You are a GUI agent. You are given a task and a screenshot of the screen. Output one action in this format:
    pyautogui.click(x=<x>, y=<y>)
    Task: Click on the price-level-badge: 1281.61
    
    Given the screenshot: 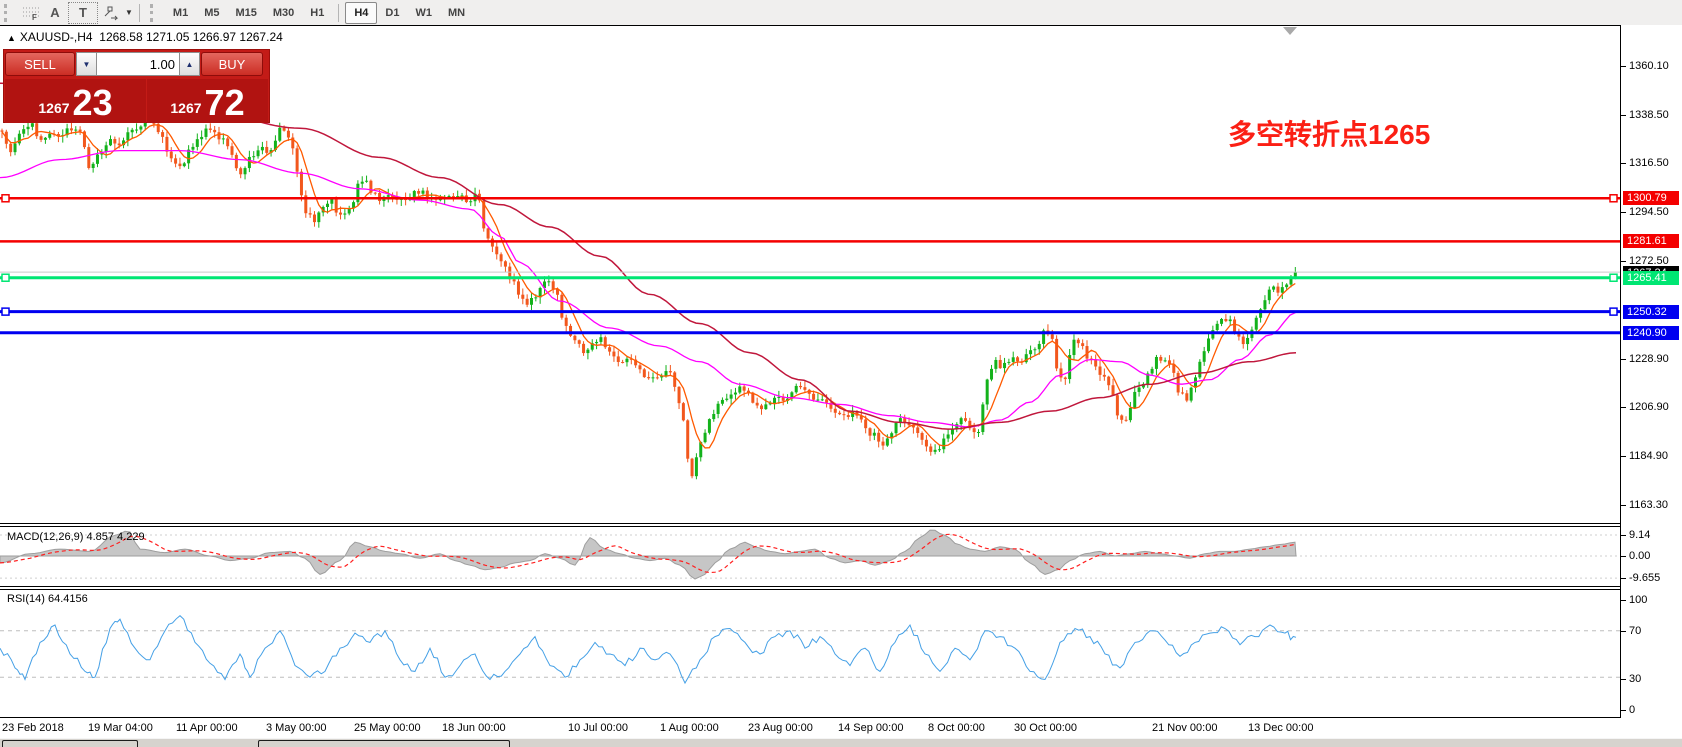 What is the action you would take?
    pyautogui.click(x=1651, y=241)
    